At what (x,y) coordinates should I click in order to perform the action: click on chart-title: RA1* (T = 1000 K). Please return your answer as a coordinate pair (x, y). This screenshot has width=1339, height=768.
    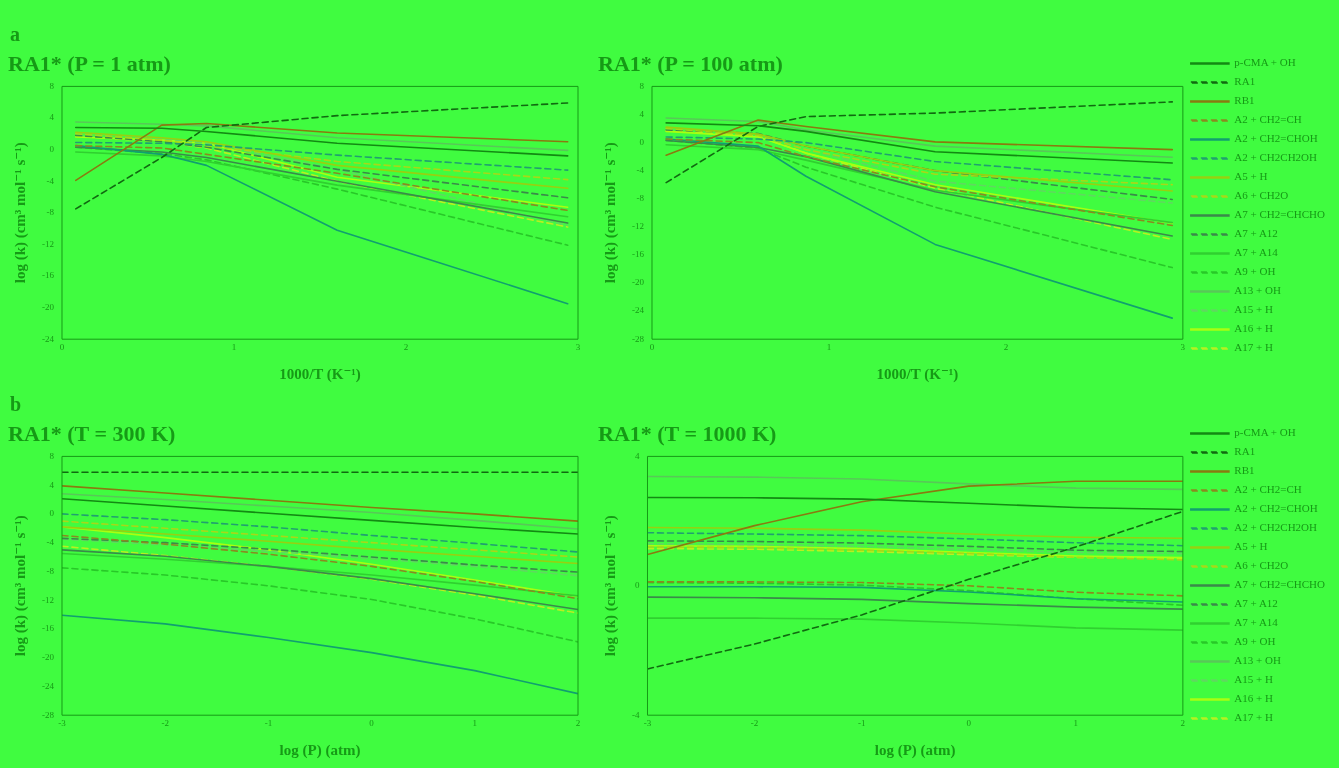
    Looking at the image, I should click on (687, 433).